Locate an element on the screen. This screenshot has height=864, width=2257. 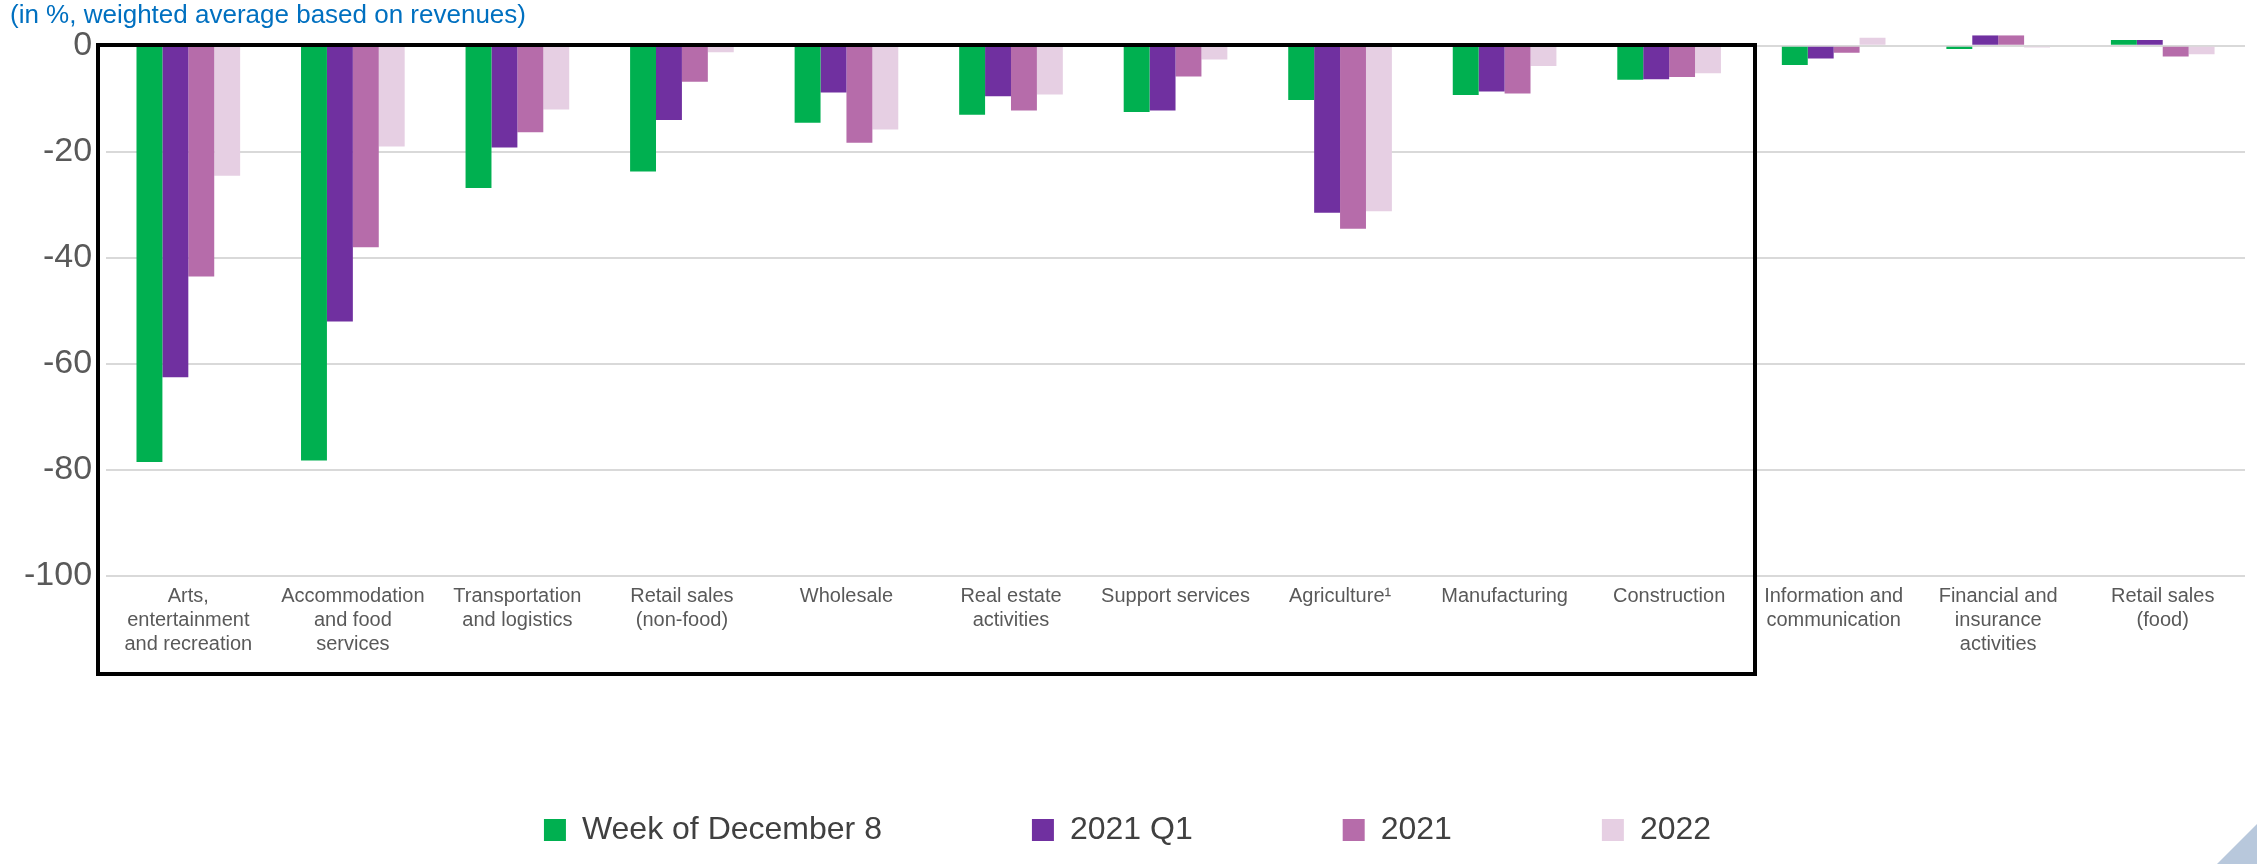
x-tick-label: Transportation and logistics is located at coordinates (517, 606).